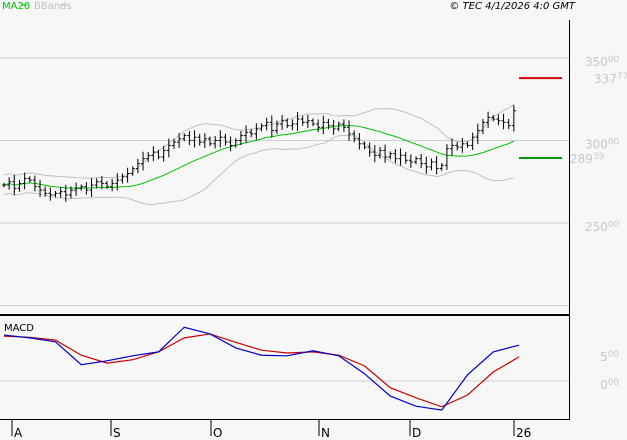  I want to click on ma20-line, so click(259, 156).